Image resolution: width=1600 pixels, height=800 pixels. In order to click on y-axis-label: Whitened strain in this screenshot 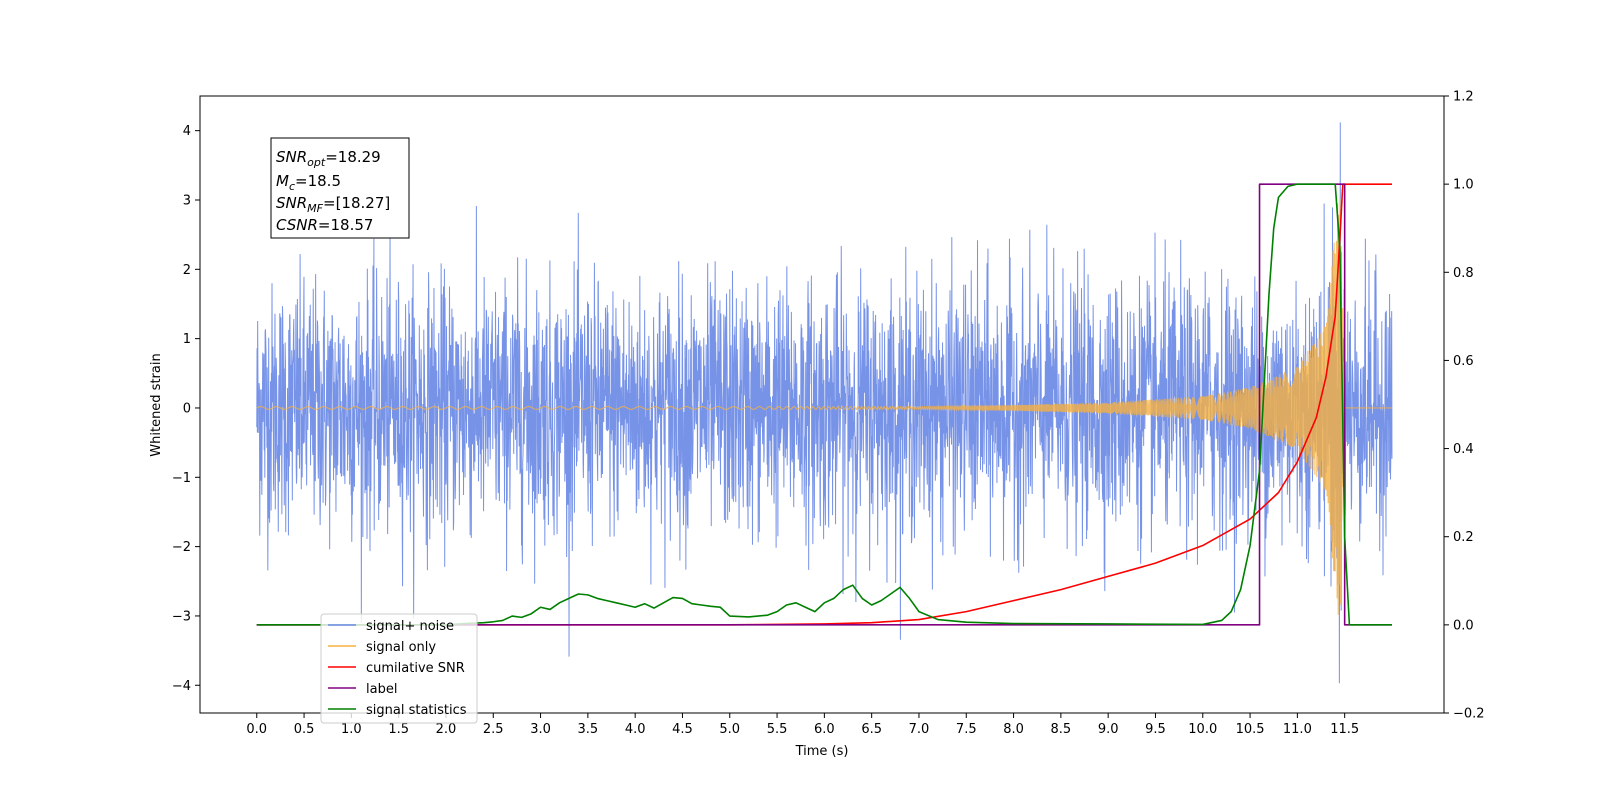, I will do `click(156, 404)`.